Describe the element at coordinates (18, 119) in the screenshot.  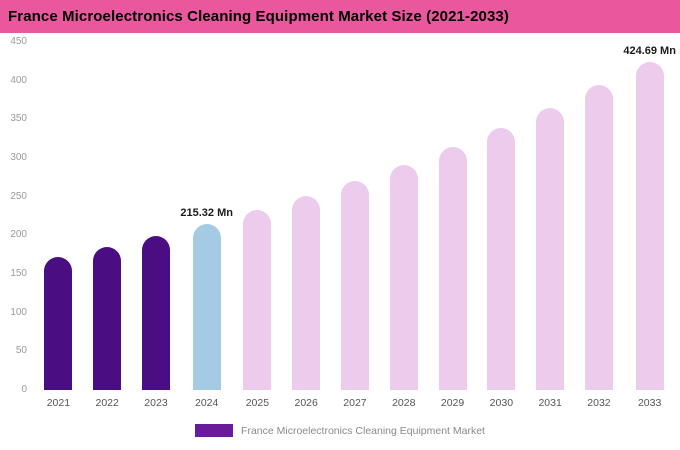
I see `y-axis-label: 350` at that location.